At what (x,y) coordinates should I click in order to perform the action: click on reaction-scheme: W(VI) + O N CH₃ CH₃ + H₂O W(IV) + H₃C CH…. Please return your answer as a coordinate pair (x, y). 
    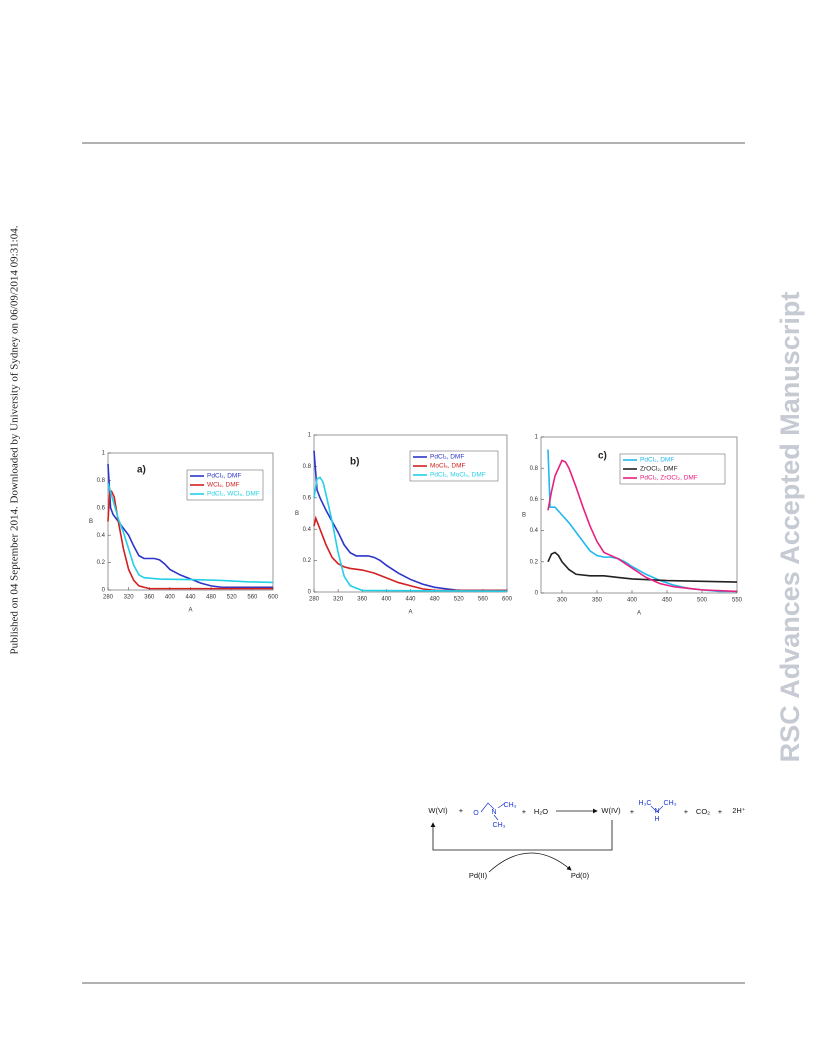
    Looking at the image, I should click on (586, 840).